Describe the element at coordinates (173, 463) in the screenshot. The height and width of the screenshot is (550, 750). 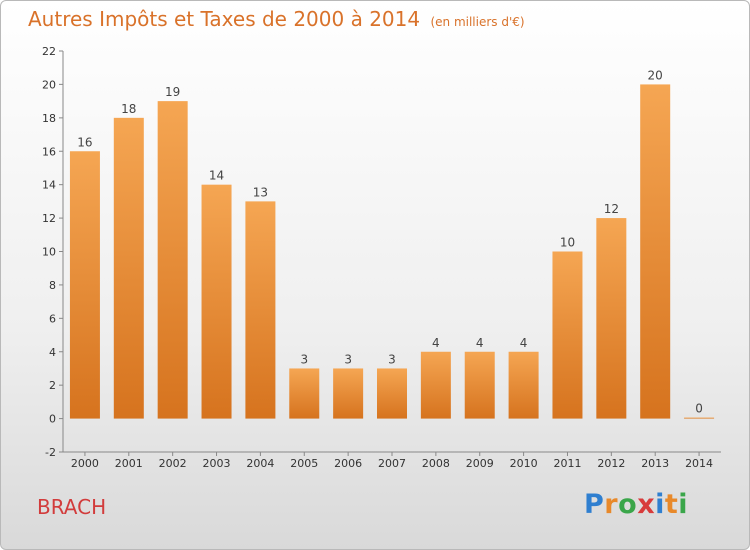
I see `x-tick-label-2002: 2002` at that location.